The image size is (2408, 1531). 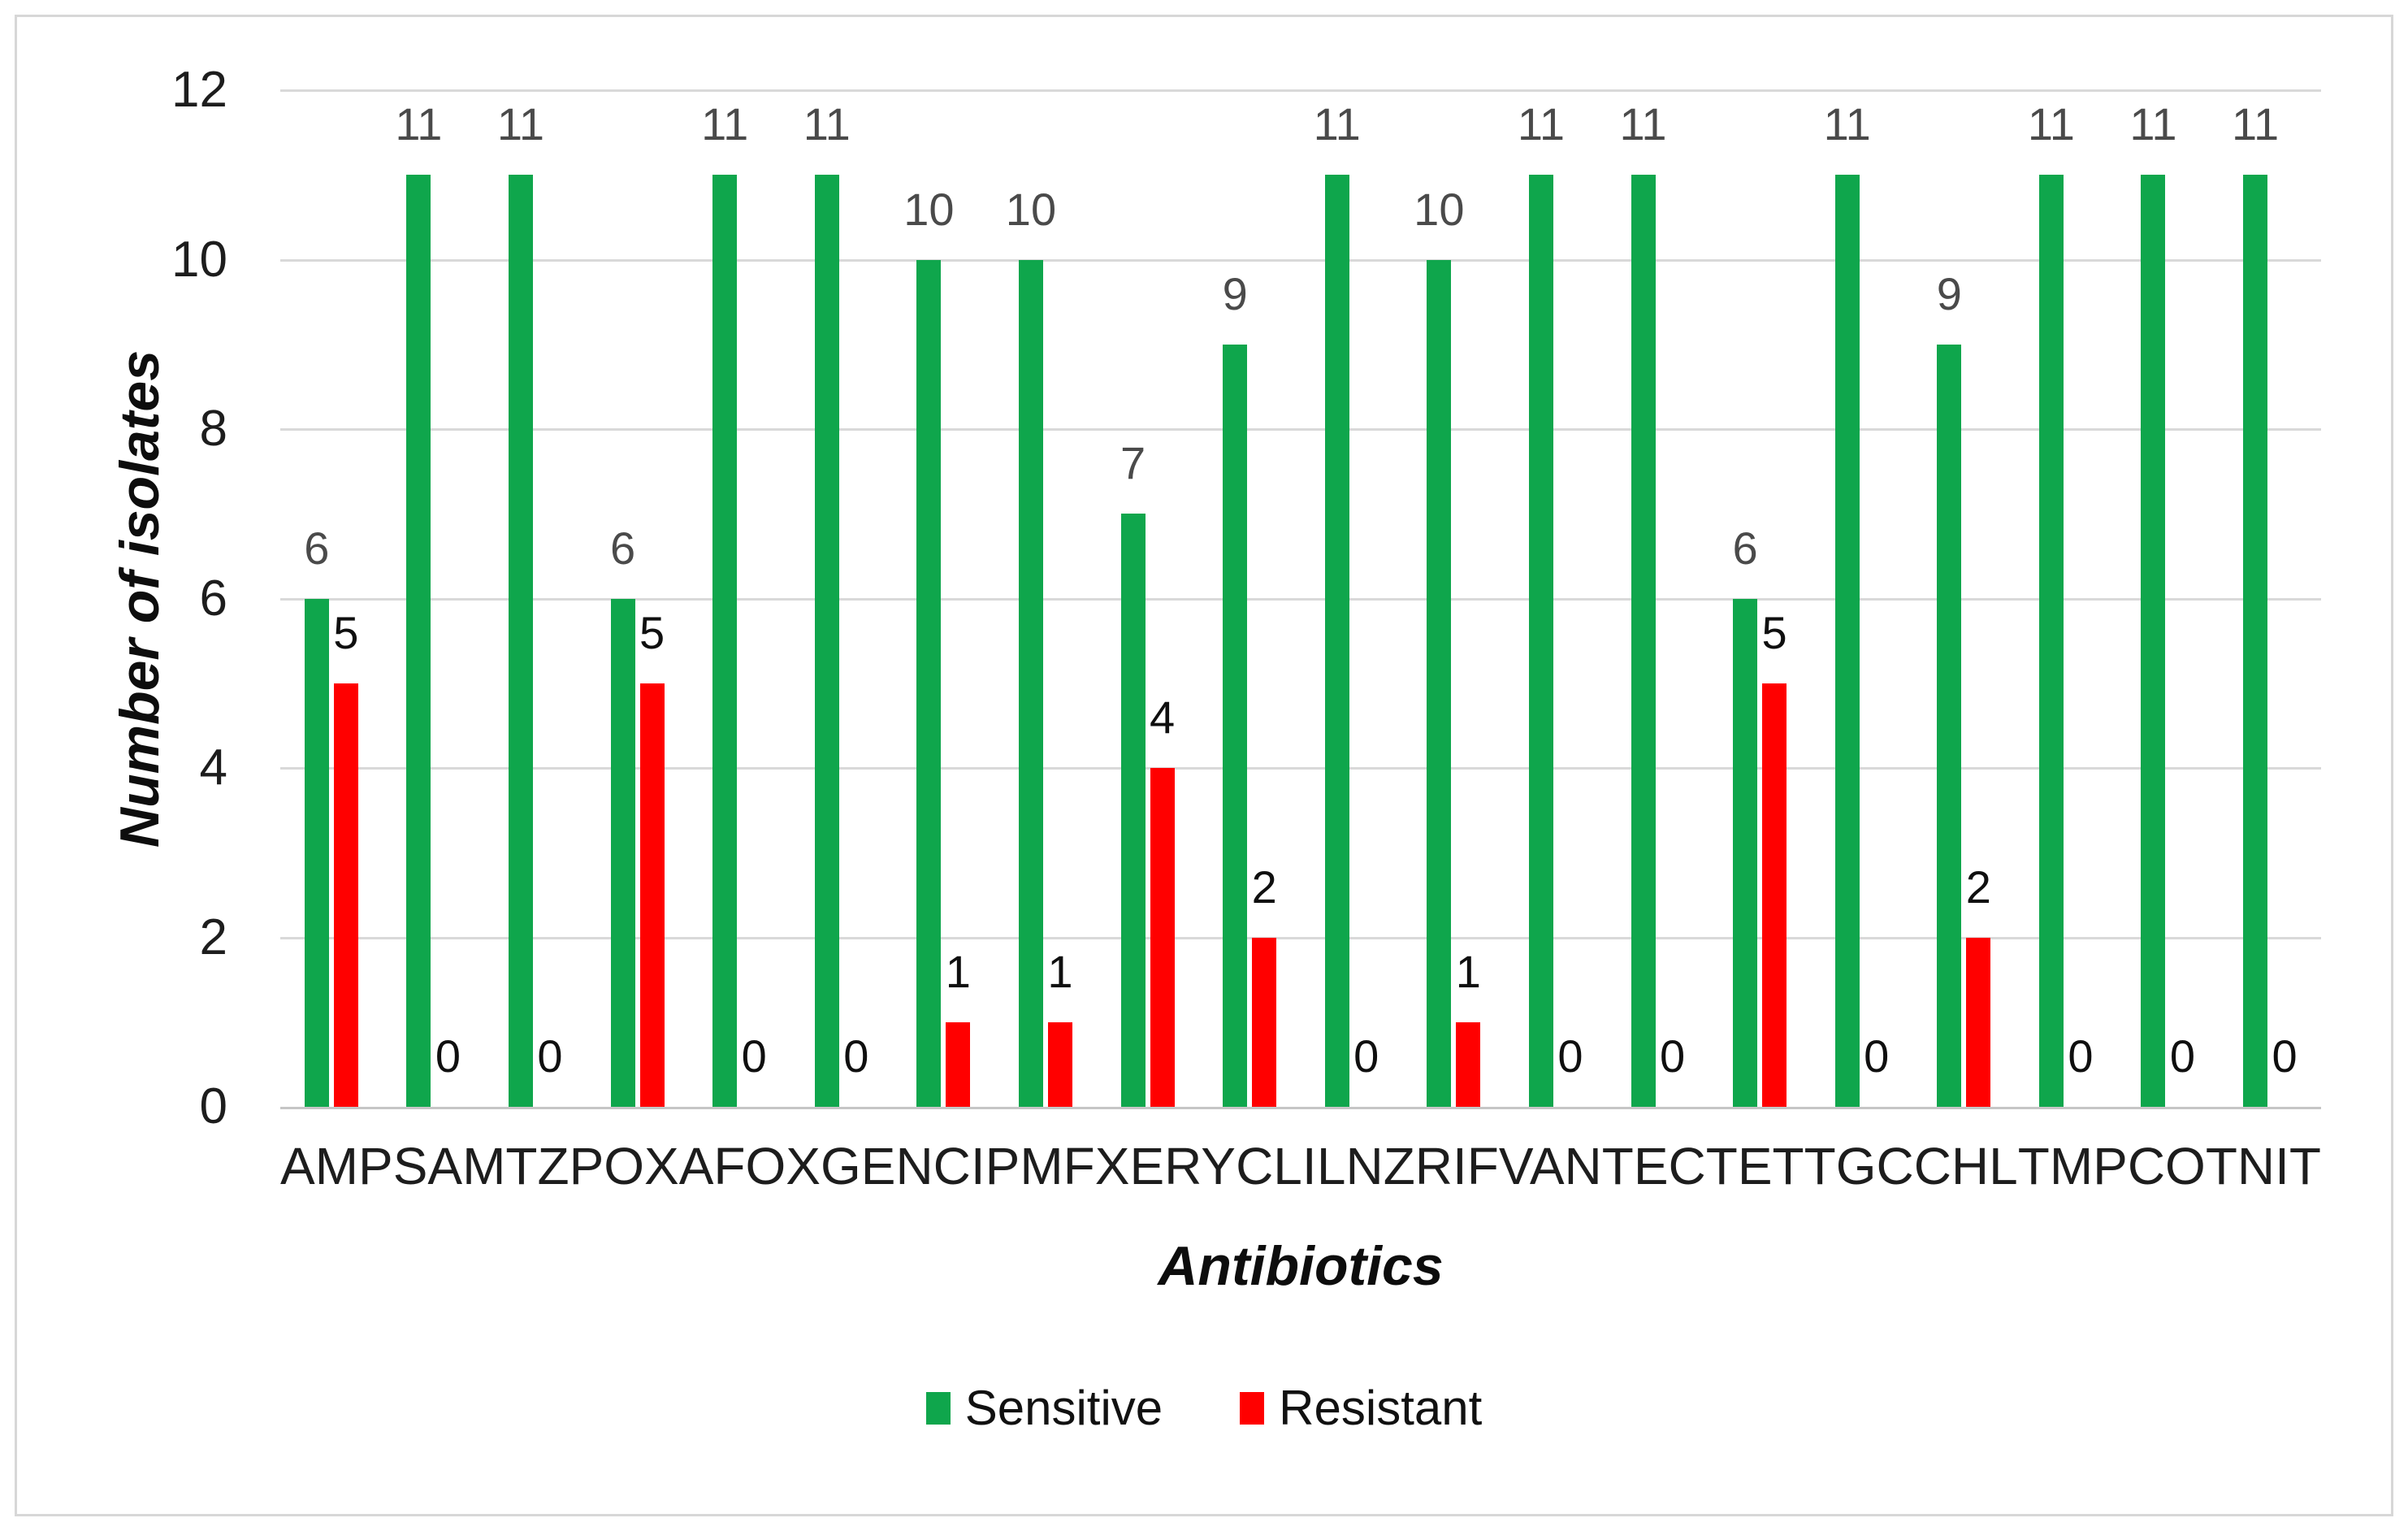 What do you see at coordinates (1862, 598) in the screenshot?
I see `category-tgc: 11 0` at bounding box center [1862, 598].